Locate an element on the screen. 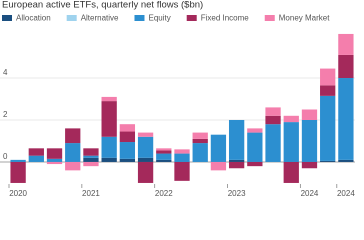  x-tick-label: 2022 is located at coordinates (164, 193).